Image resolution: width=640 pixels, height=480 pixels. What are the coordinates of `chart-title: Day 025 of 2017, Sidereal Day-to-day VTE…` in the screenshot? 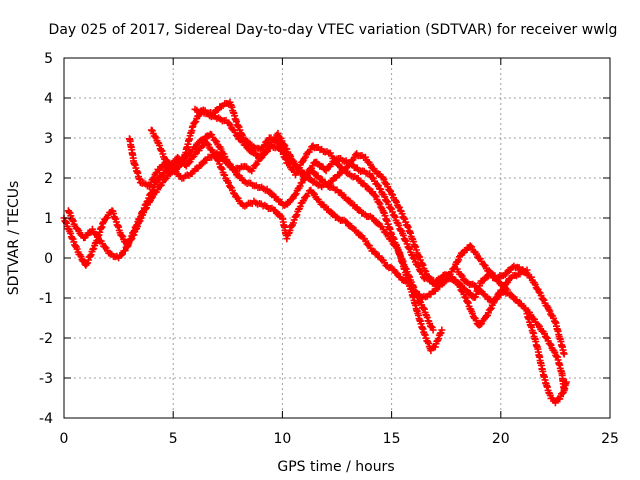 It's located at (333, 30).